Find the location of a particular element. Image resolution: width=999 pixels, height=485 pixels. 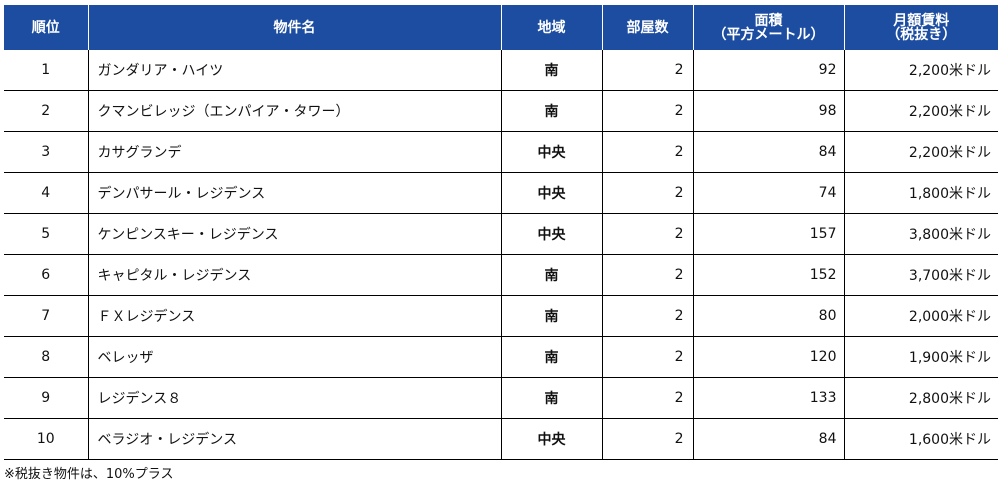

cell-rank: 3 is located at coordinates (46, 152).